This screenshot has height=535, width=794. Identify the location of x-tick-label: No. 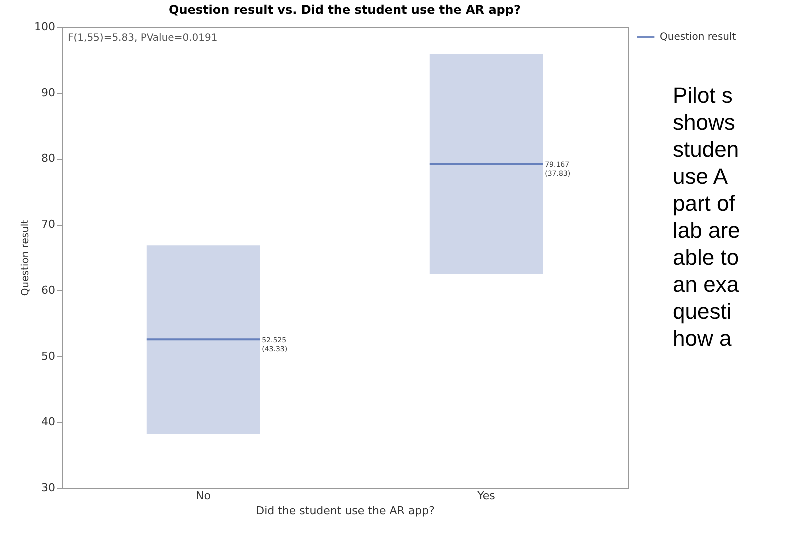
(204, 496).